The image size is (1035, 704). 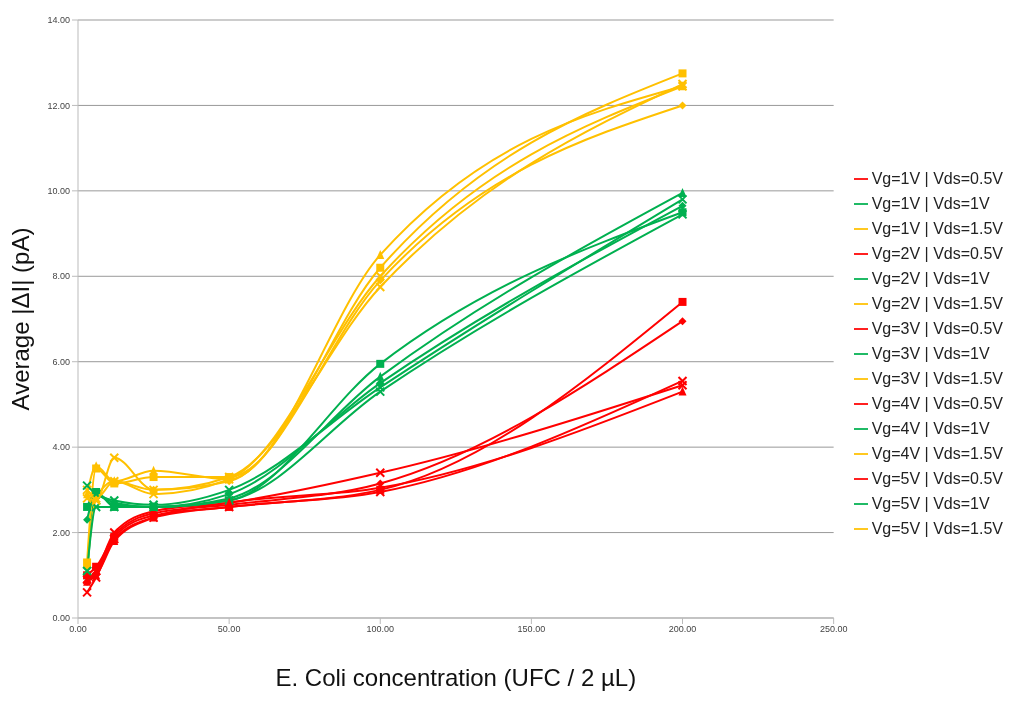 I want to click on y-tick-label: 14.00, so click(x=58, y=20).